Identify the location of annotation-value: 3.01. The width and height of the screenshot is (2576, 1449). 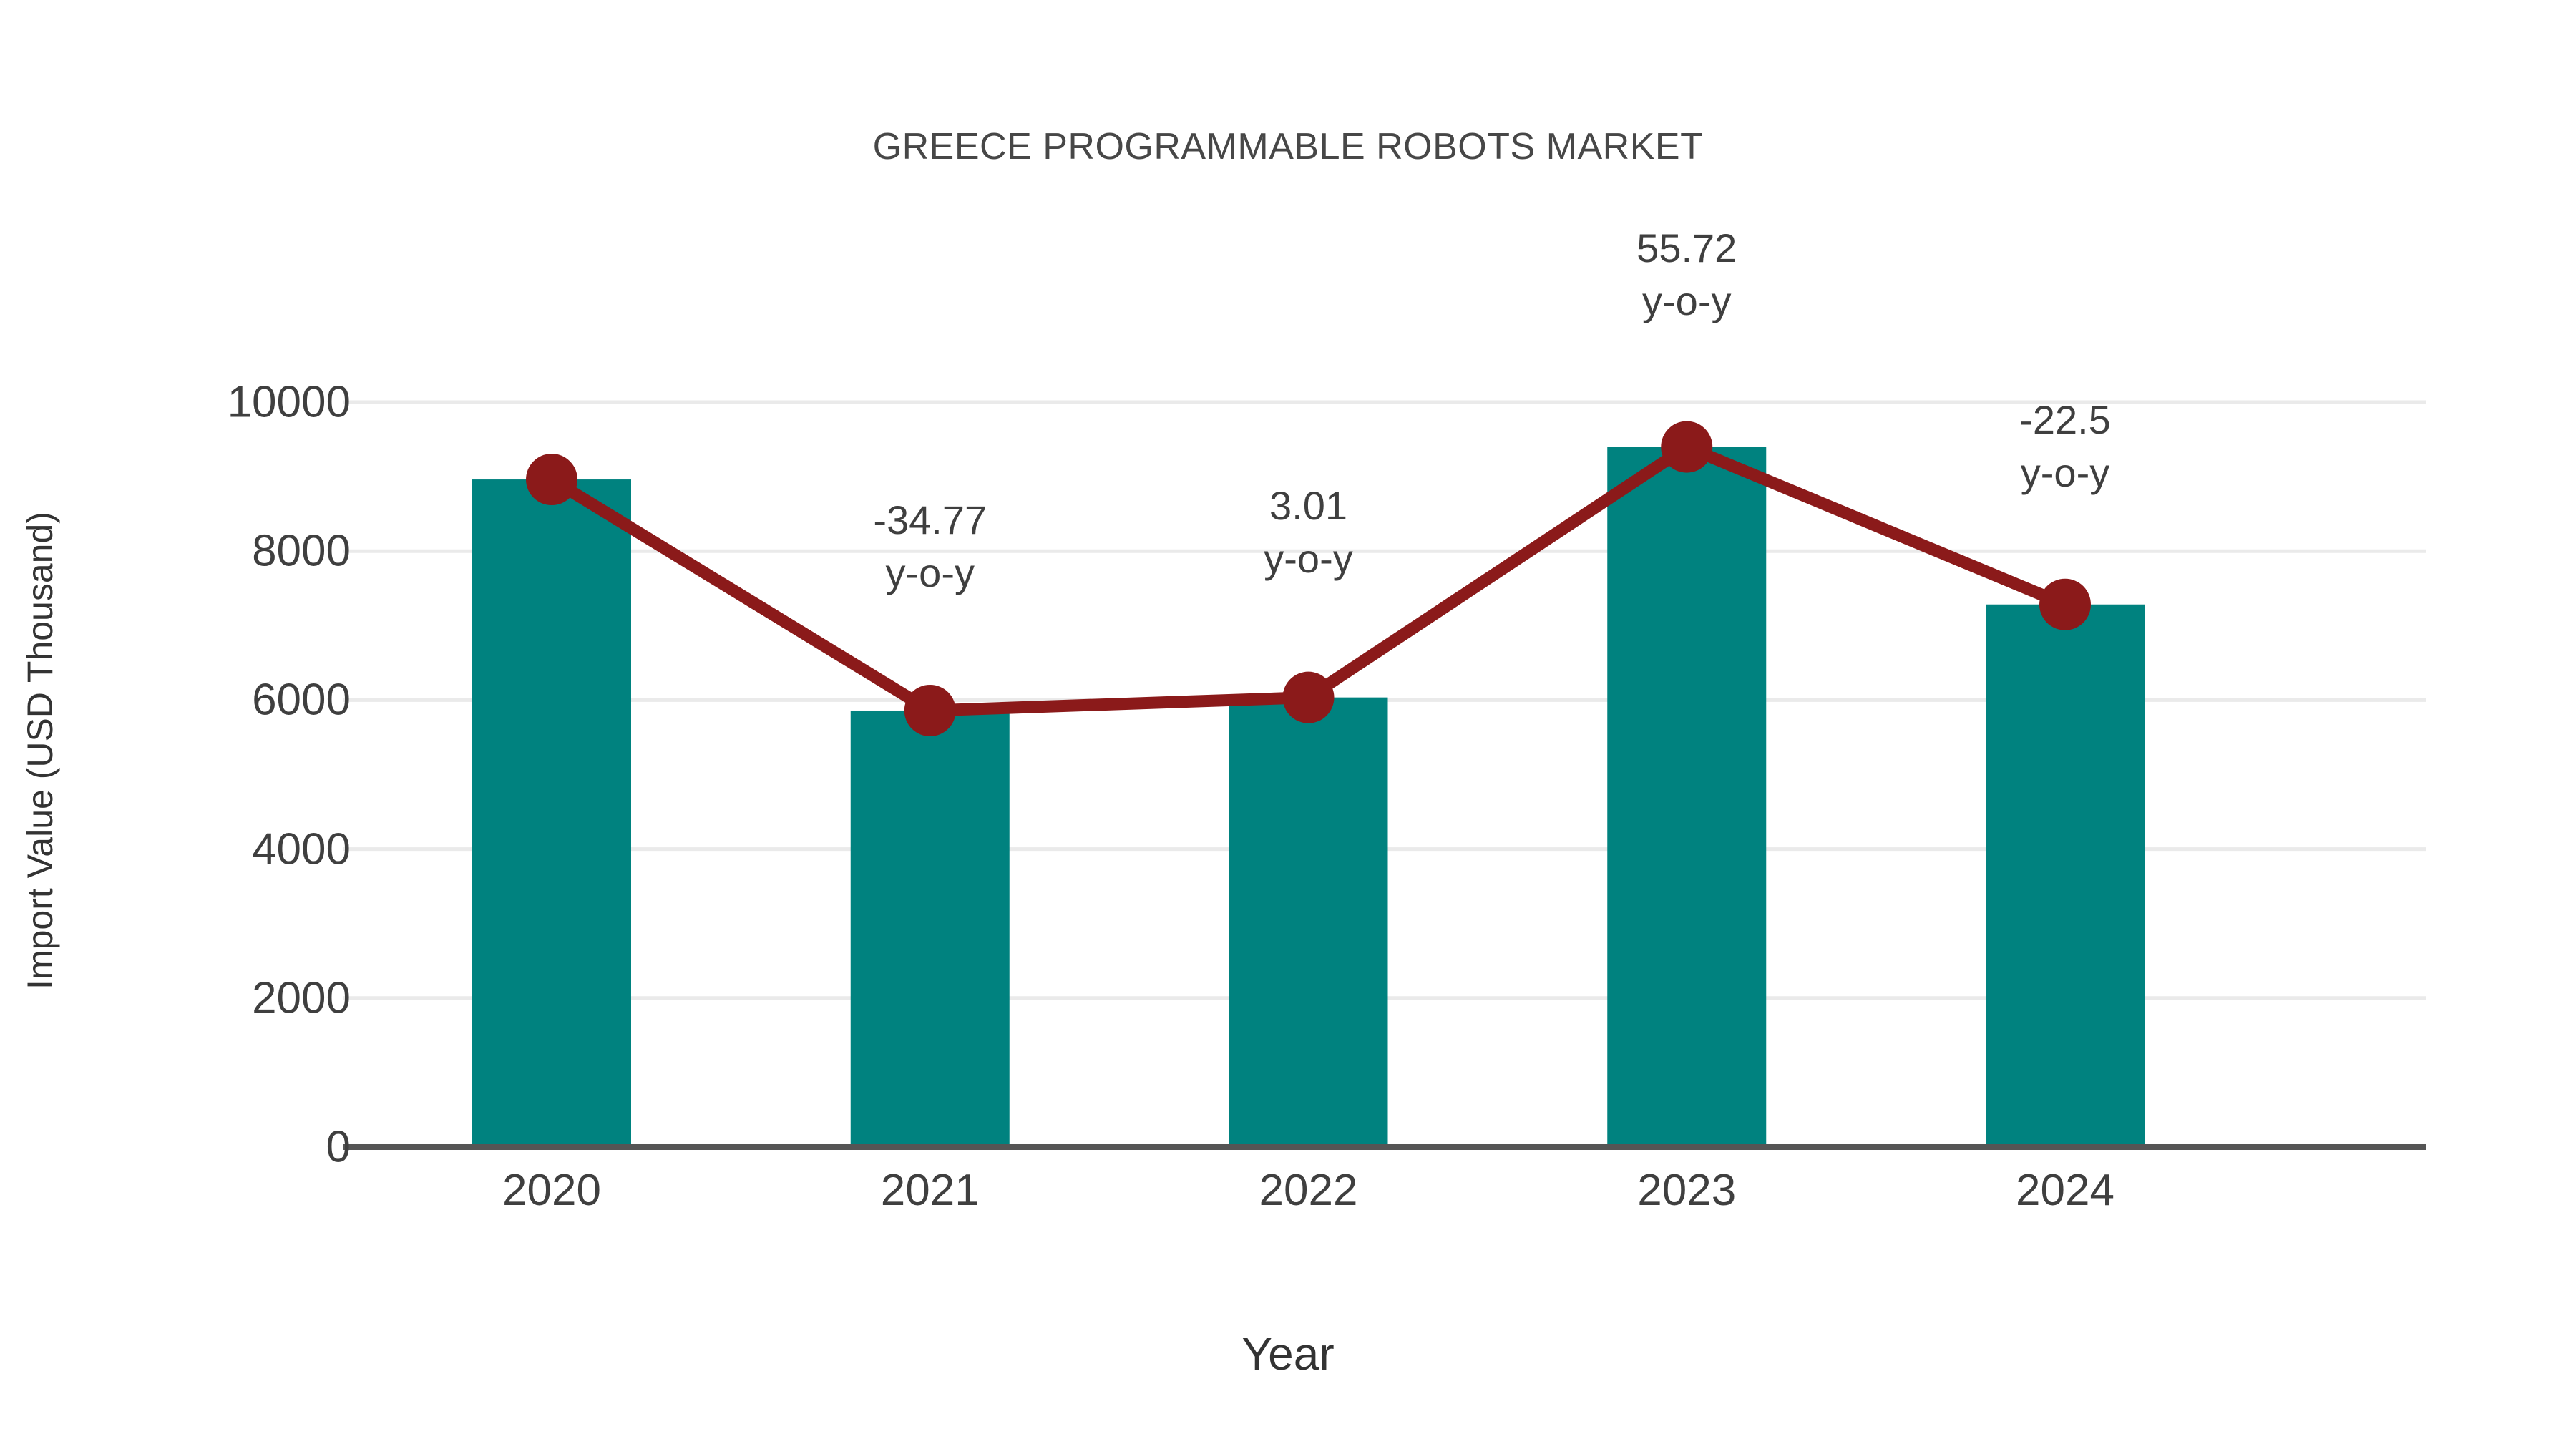
(1308, 505).